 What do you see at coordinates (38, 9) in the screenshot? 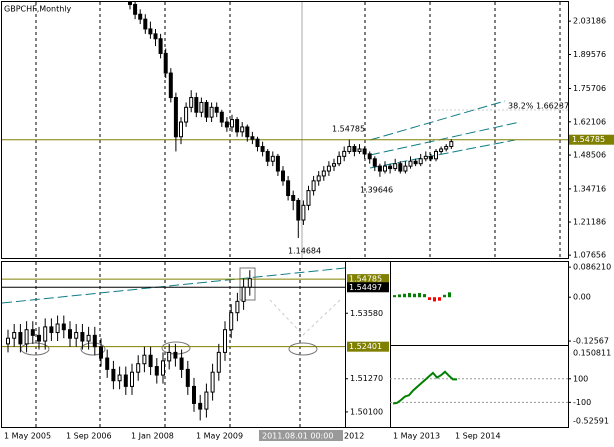
I see `symbol-title: GBPCHF,Monthly` at bounding box center [38, 9].